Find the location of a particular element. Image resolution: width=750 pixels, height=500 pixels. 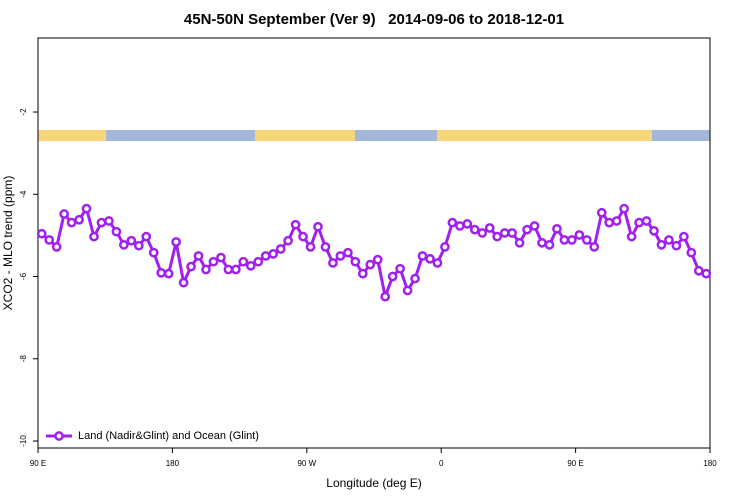

x-axis-label: Longitude (deg E) is located at coordinates (373, 483).